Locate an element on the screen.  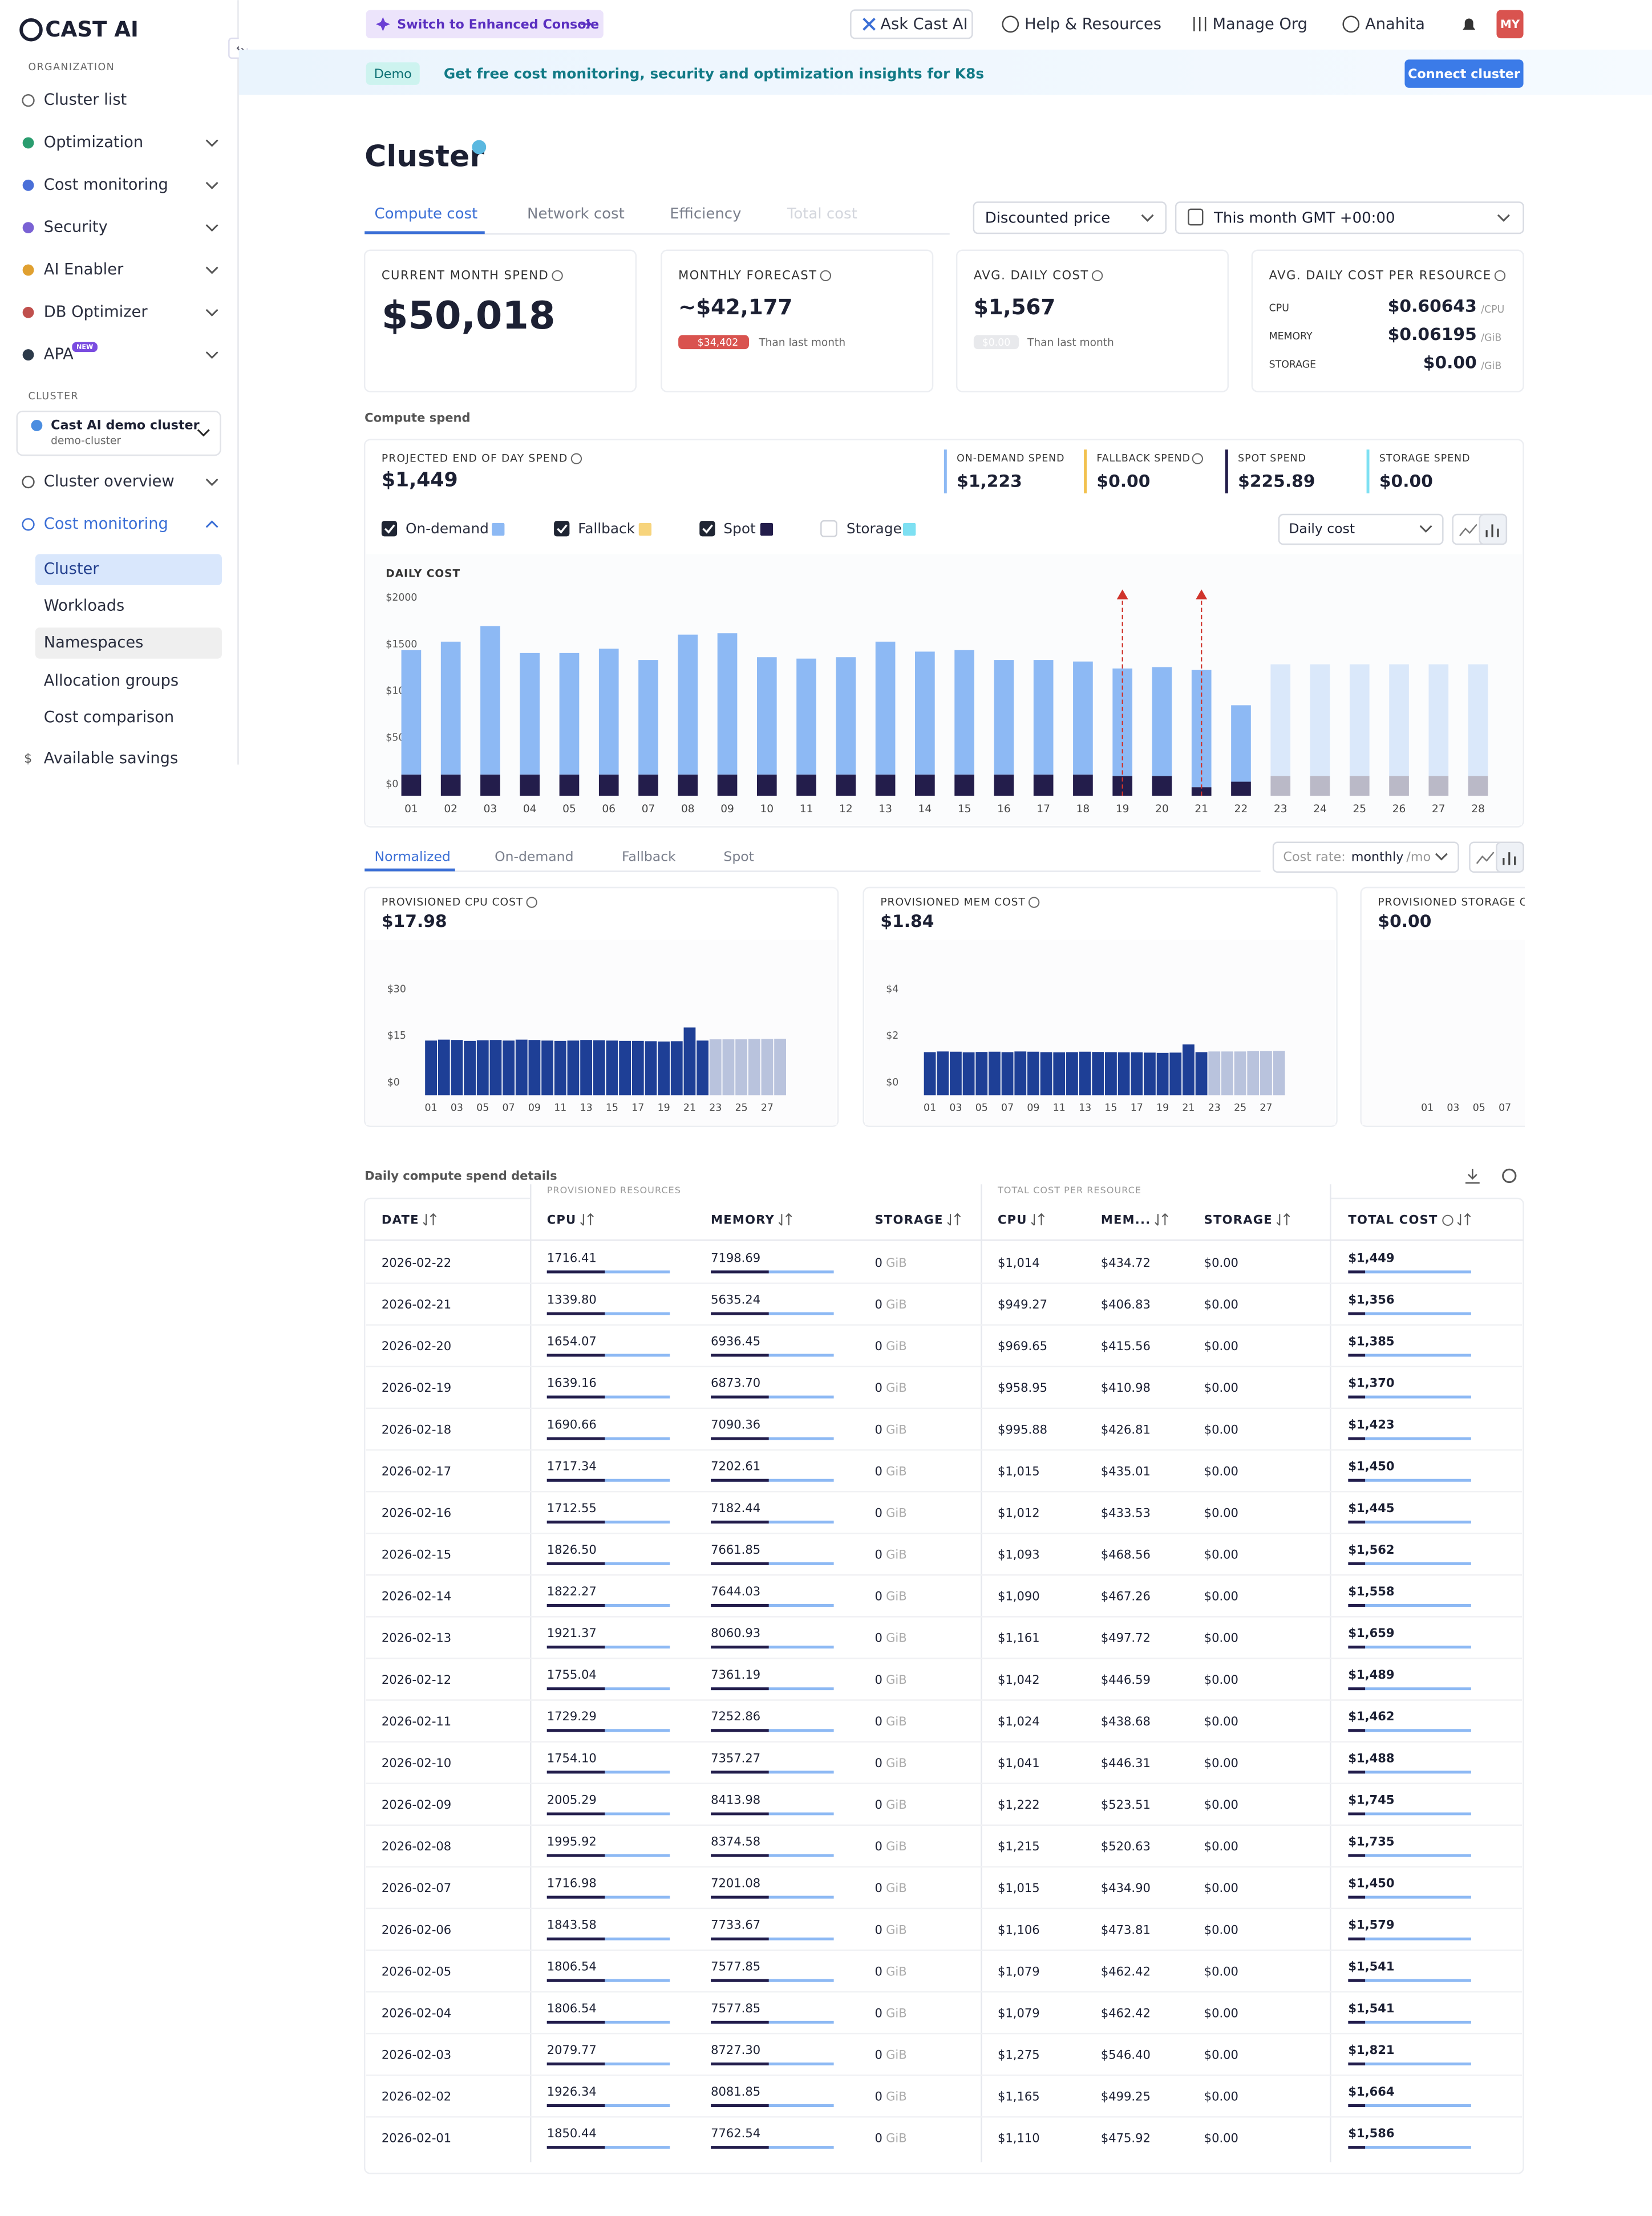
select-text: monthly is located at coordinates (1377, 856).